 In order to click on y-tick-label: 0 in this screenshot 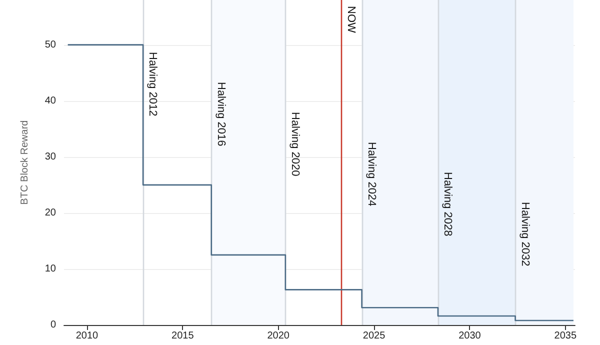, I will do `click(53, 325)`.